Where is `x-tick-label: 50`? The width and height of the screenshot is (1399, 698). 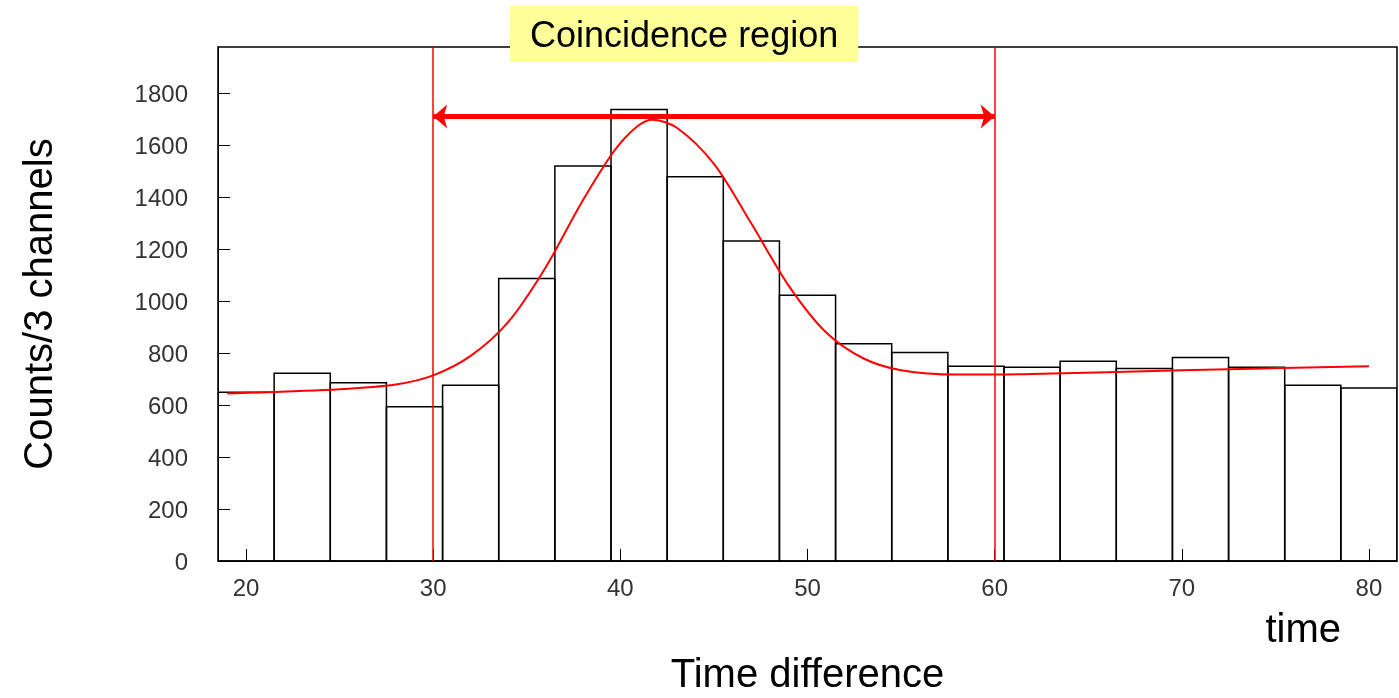 x-tick-label: 50 is located at coordinates (807, 587).